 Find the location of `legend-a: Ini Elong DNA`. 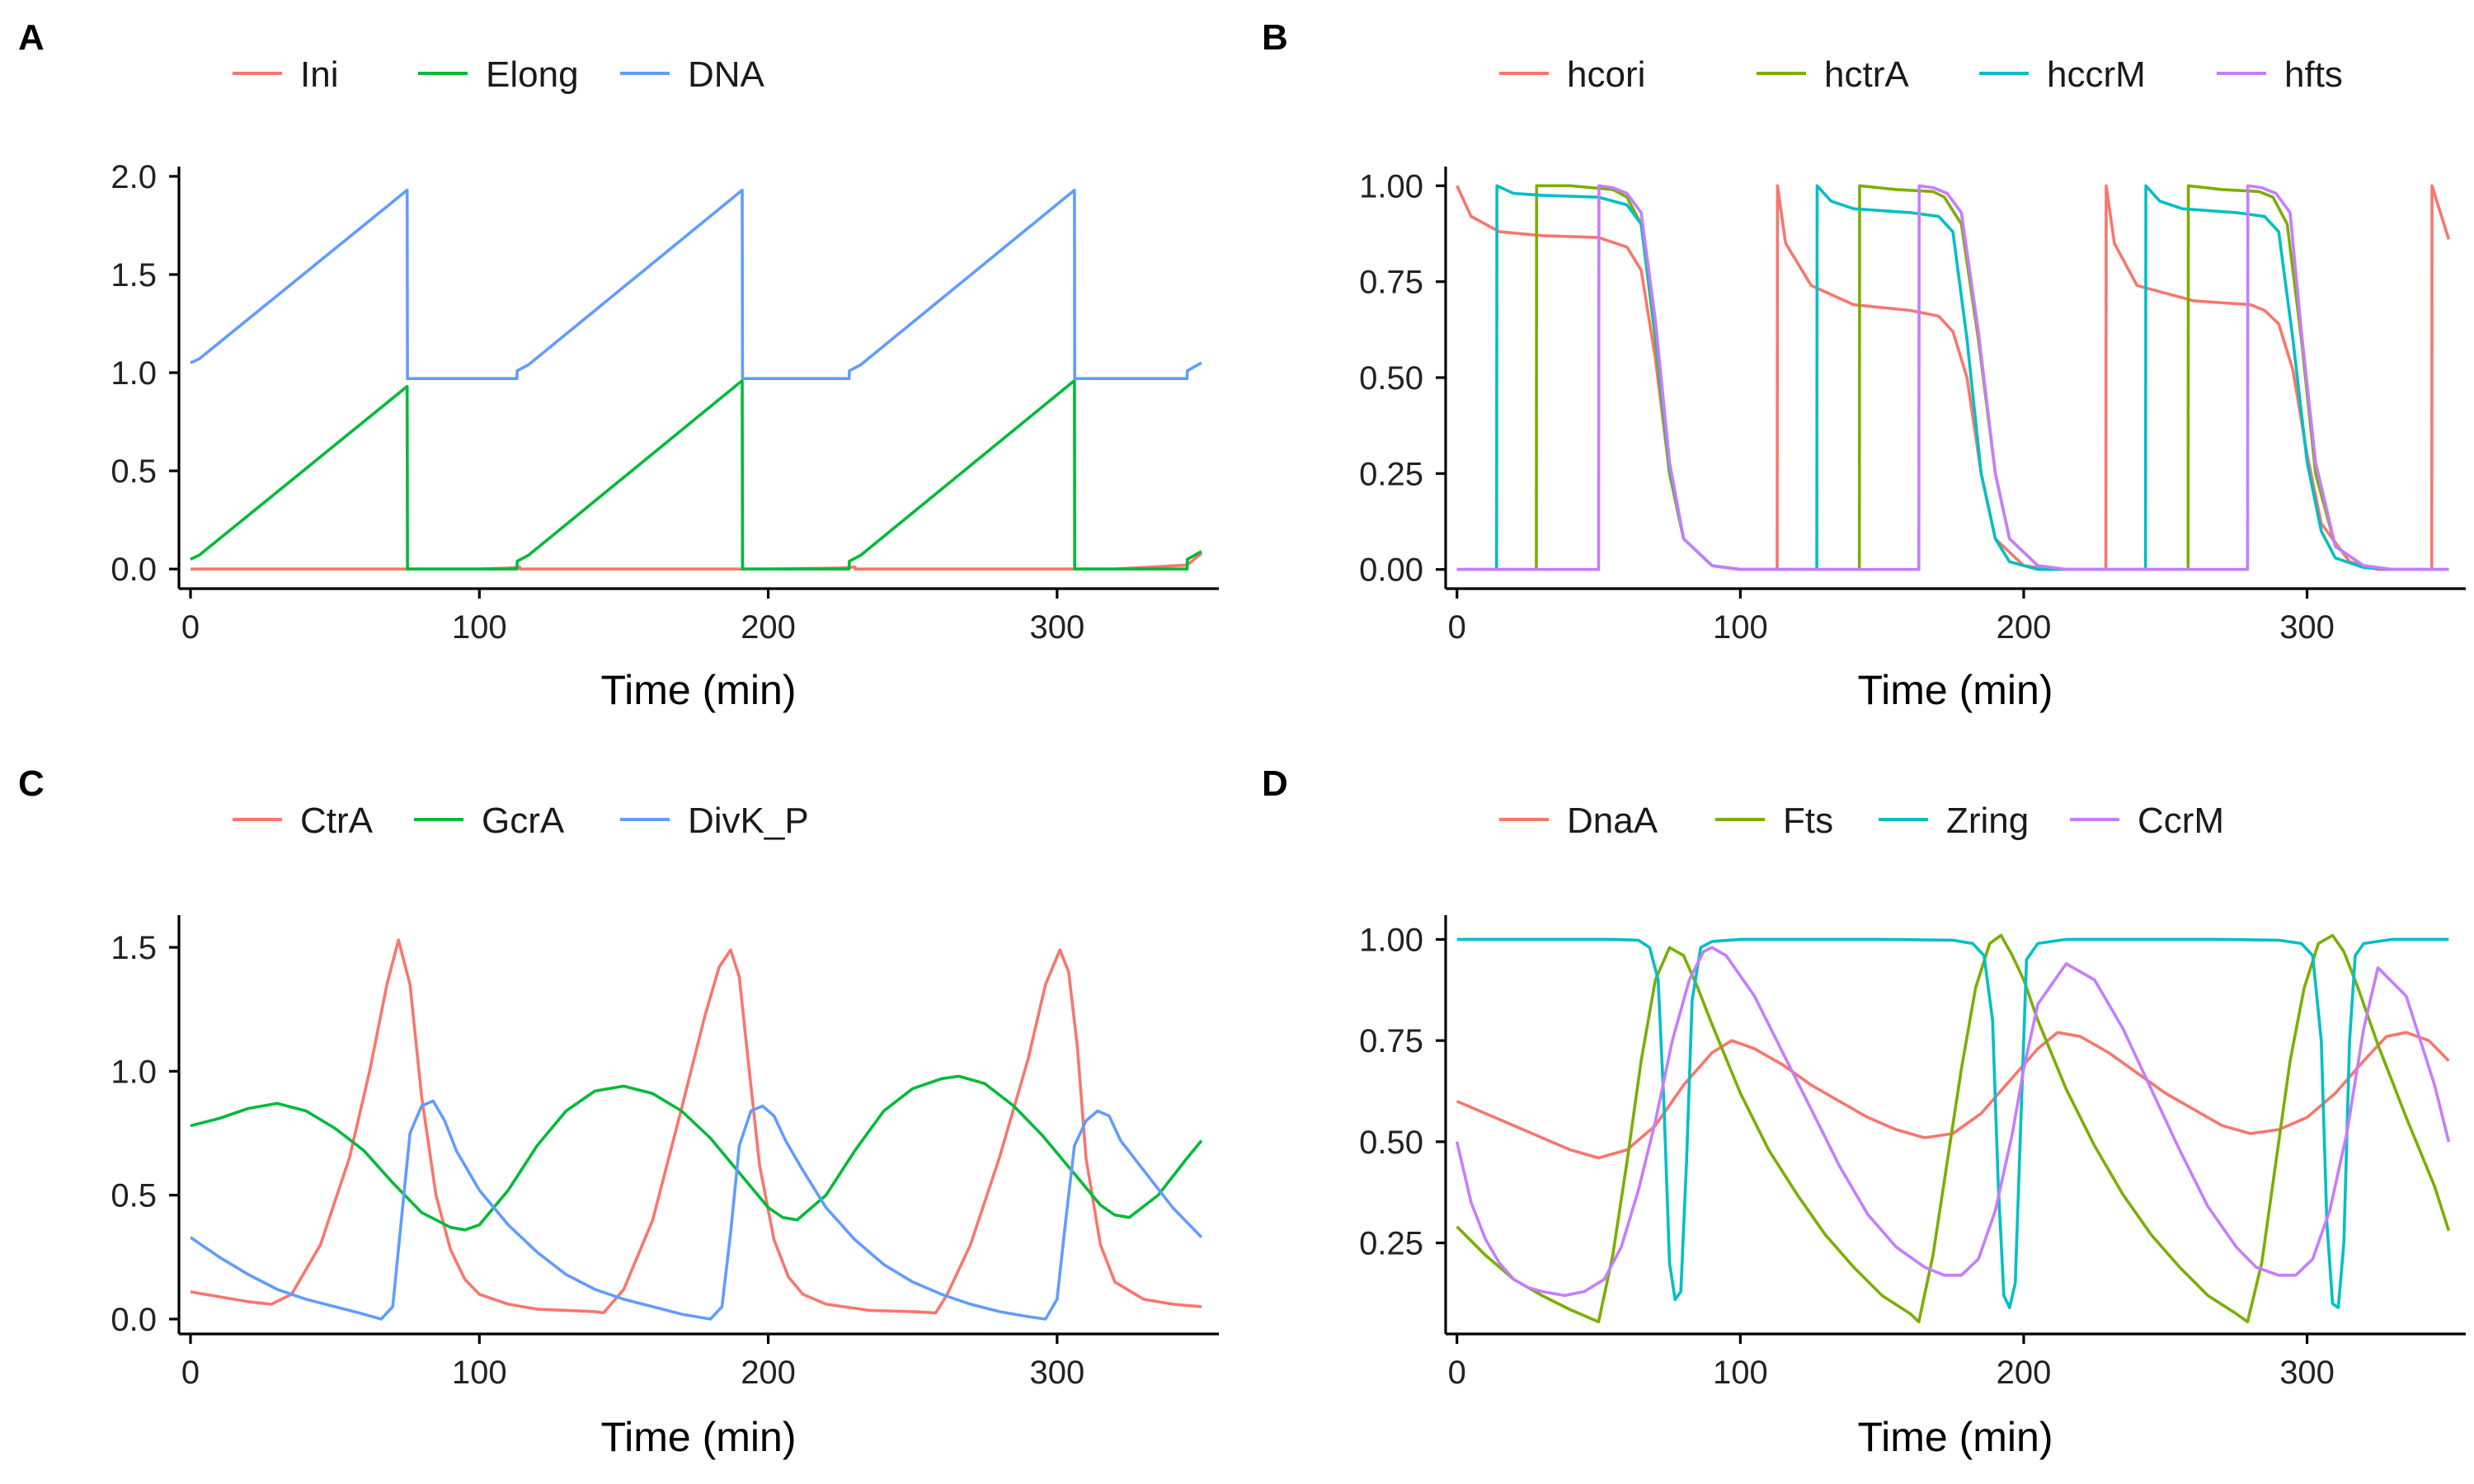

legend-a: Ini Elong DNA is located at coordinates (499, 74).